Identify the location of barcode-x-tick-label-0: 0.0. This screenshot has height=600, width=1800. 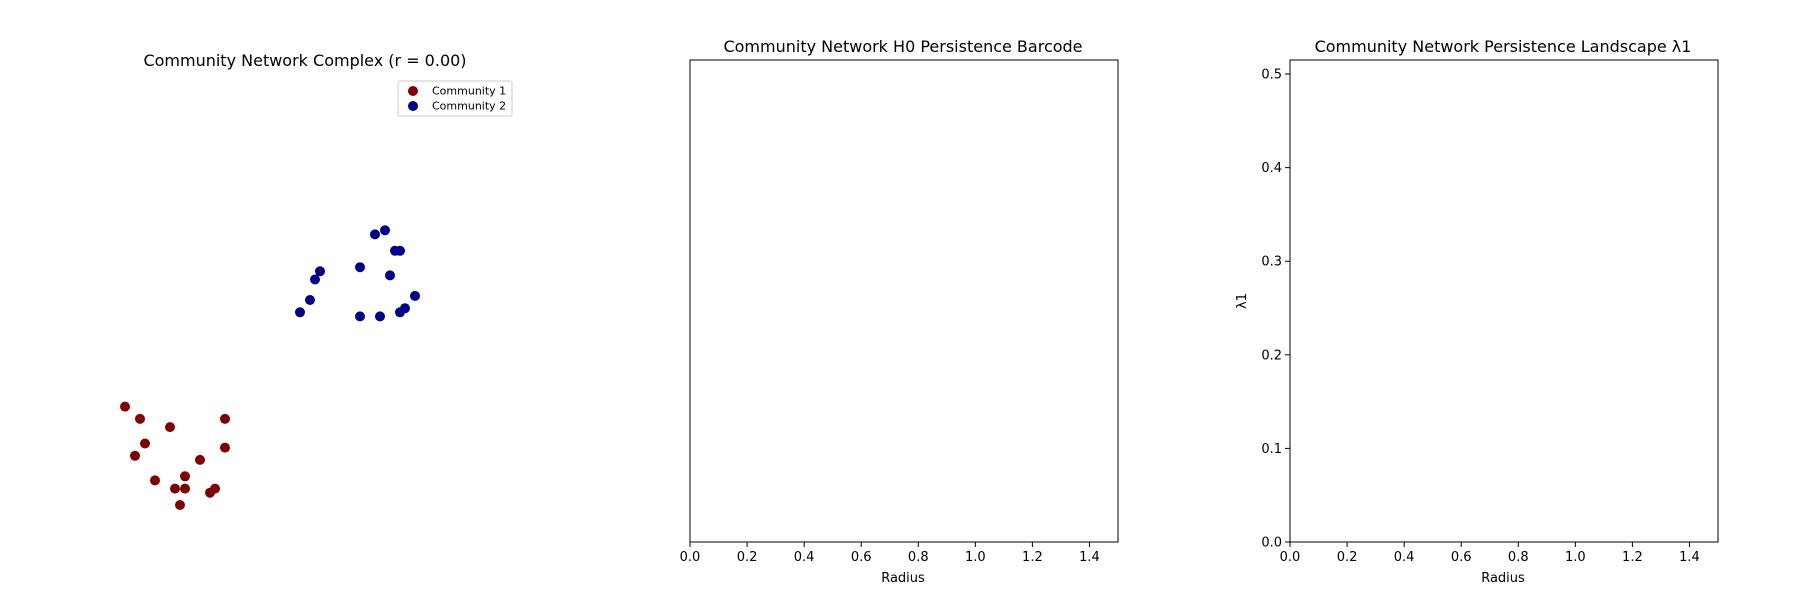
(690, 557).